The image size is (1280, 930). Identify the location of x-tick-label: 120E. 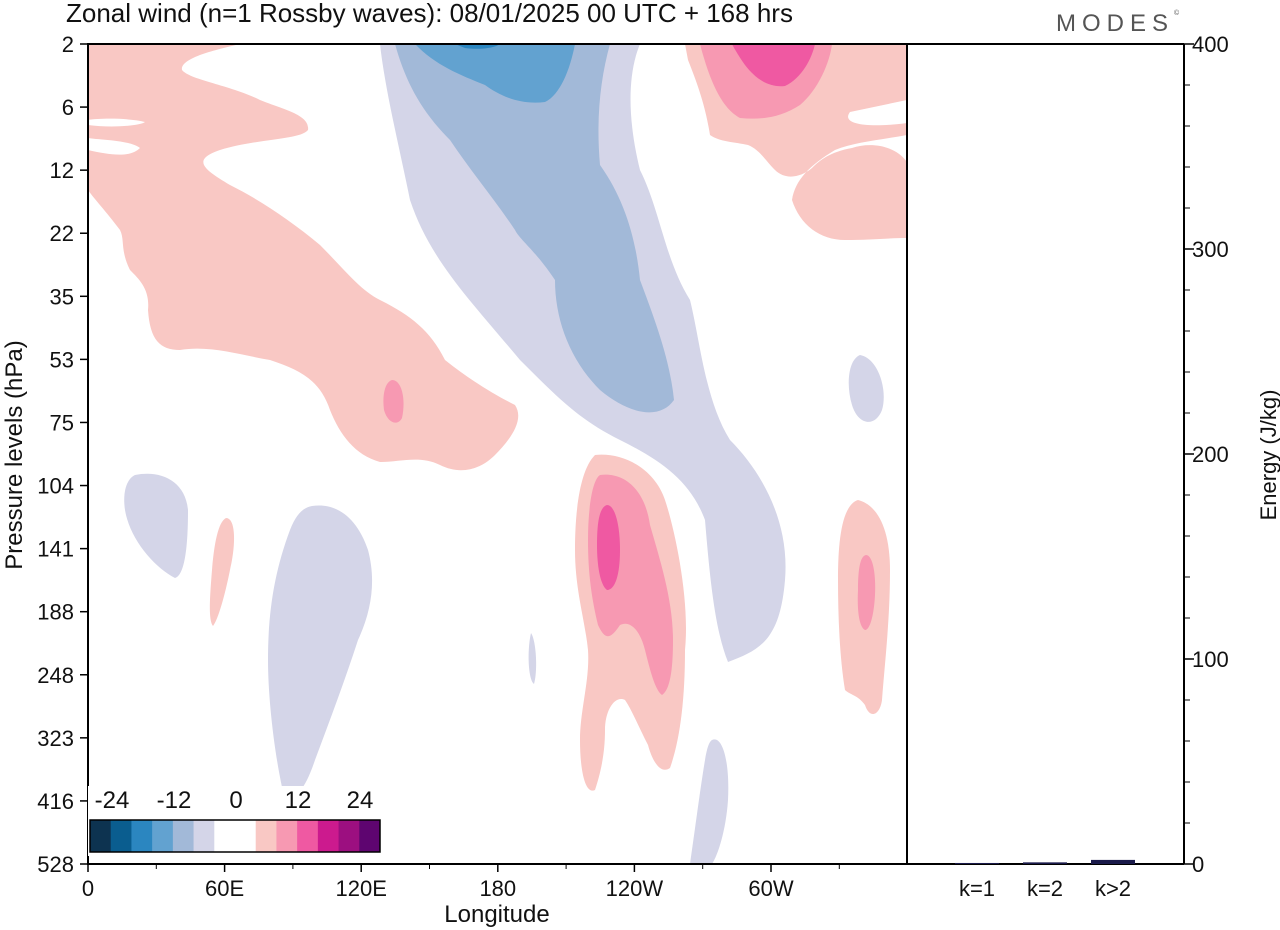
(361, 888).